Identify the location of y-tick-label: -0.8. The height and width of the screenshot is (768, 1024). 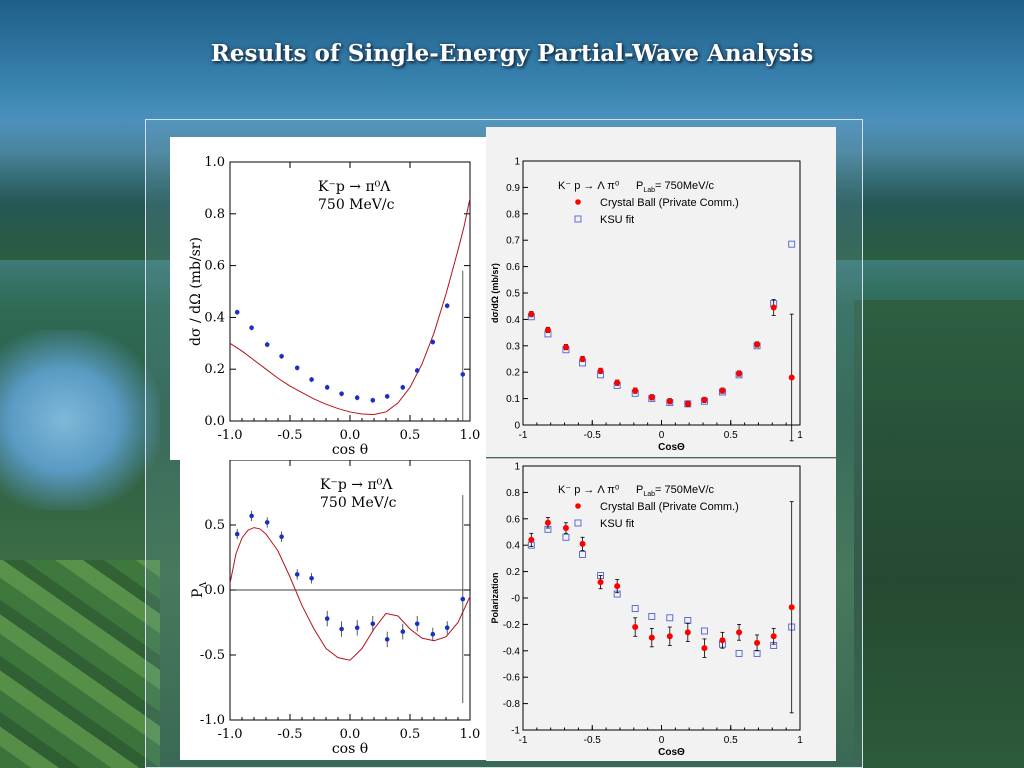
(512, 704).